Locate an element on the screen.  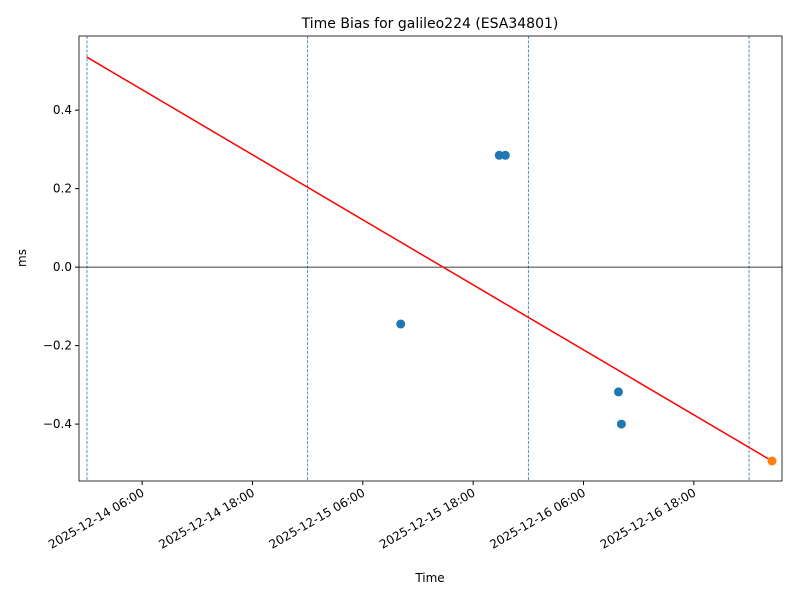
y-tick-label: 0.4 is located at coordinates (62, 110).